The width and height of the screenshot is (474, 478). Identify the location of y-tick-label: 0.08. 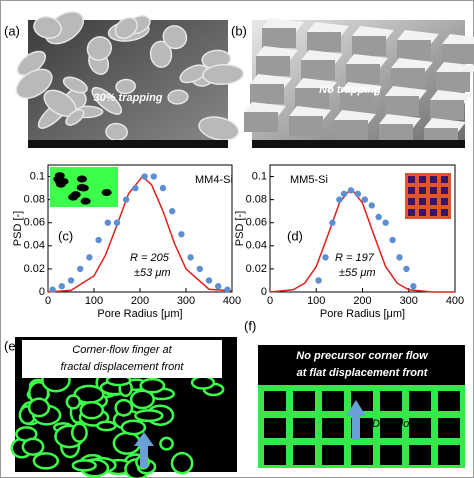
(256, 200).